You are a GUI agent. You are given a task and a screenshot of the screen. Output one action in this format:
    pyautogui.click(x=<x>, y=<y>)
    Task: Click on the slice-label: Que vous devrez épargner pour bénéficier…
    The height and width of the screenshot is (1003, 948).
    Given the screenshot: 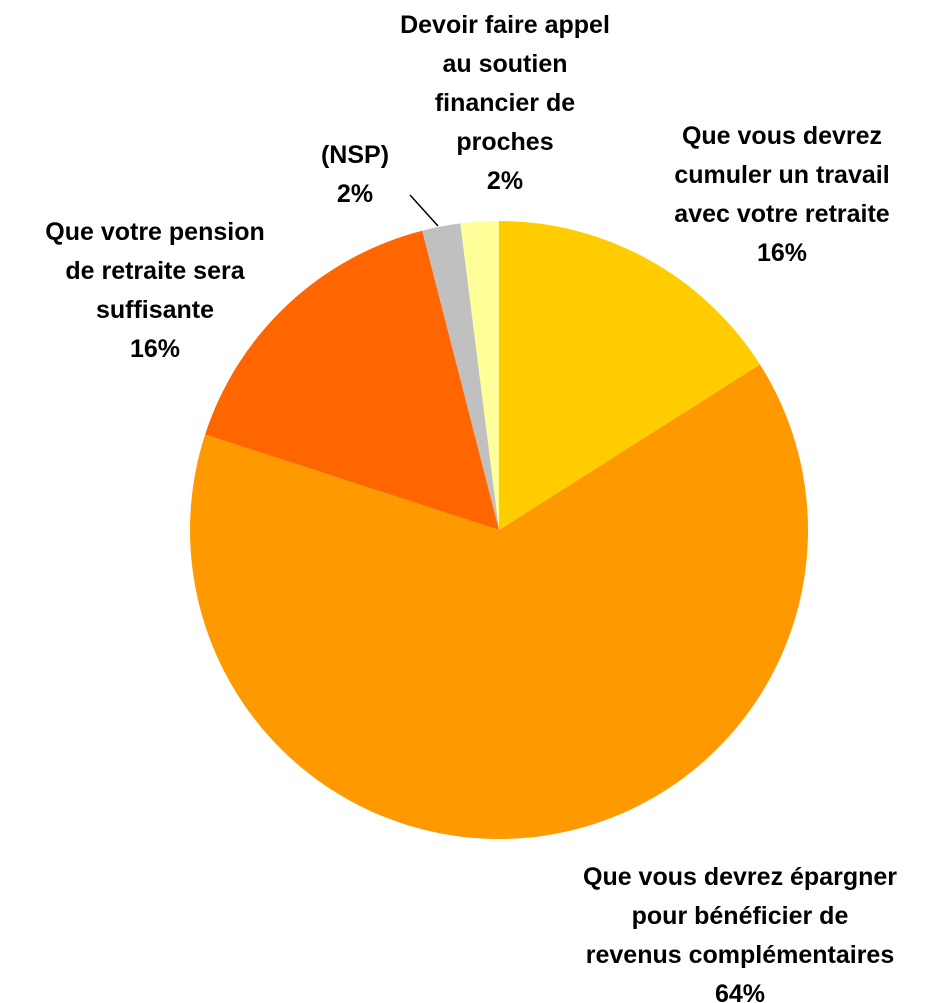 What is the action you would take?
    pyautogui.click(x=740, y=930)
    